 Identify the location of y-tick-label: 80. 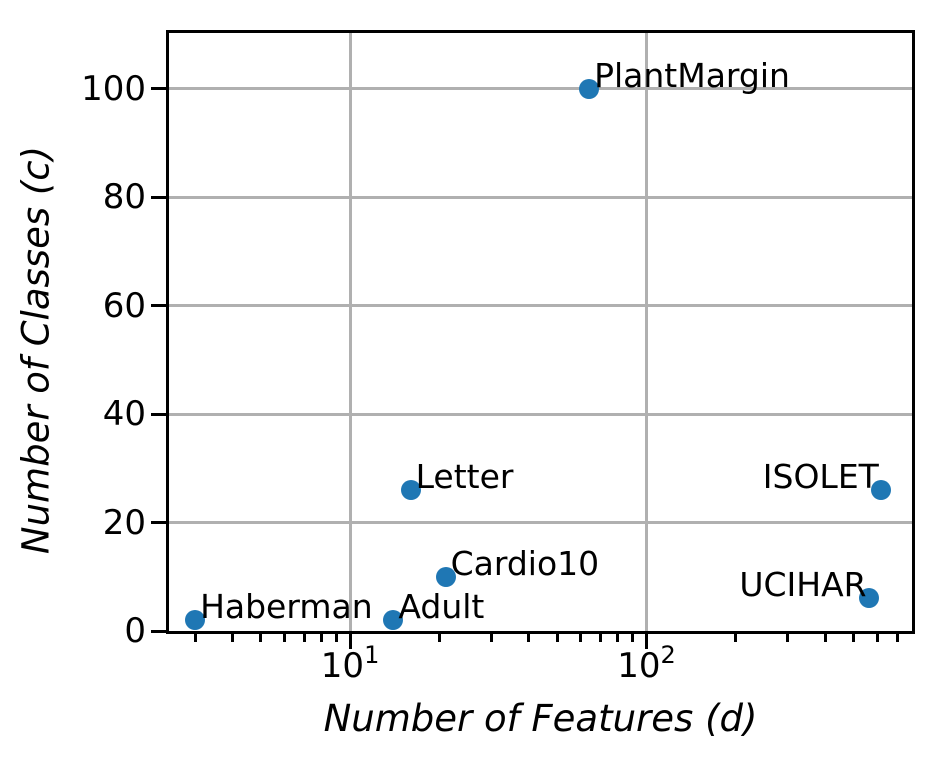
(124, 197).